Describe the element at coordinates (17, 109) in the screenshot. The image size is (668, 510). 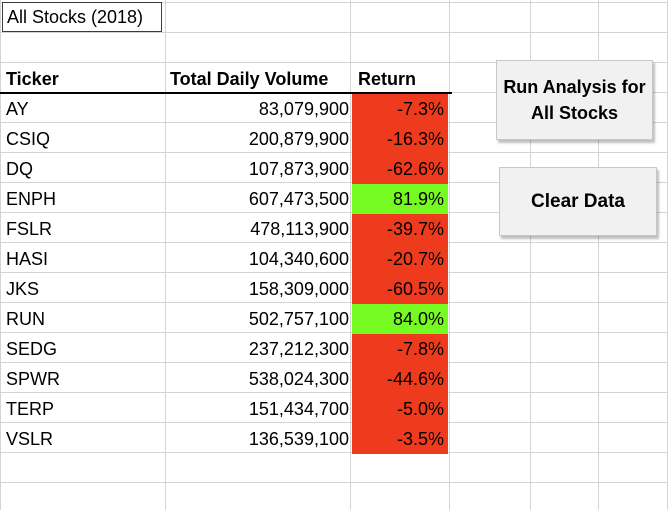
I see `ticker-cell: AY` at that location.